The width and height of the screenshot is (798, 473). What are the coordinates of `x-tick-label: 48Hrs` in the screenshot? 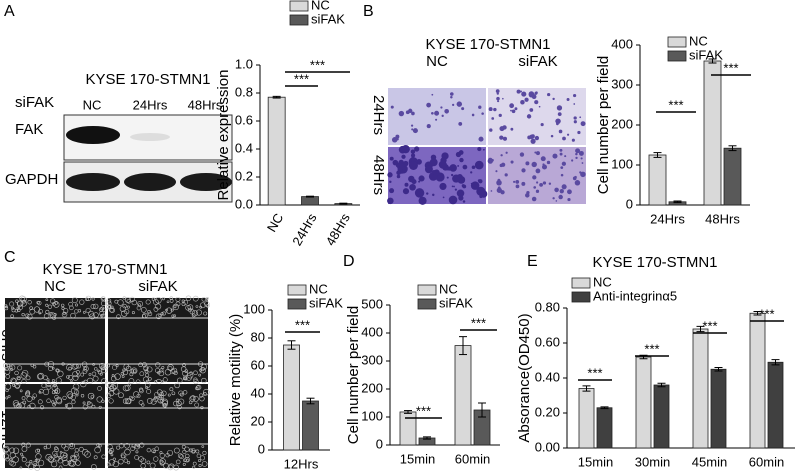 It's located at (722, 218).